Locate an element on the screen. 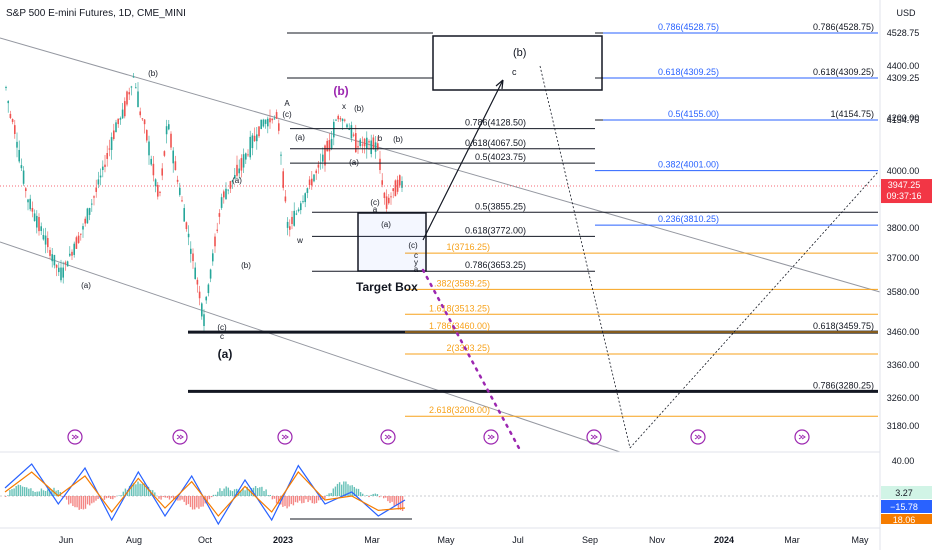 This screenshot has width=932, height=550. wave-label: a is located at coordinates (375, 209).